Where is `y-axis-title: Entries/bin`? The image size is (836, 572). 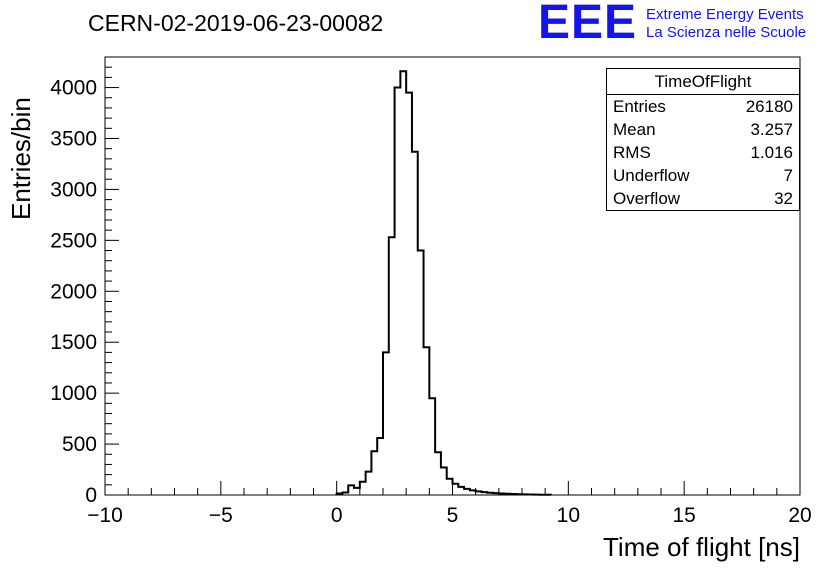
y-axis-title: Entries/bin is located at coordinates (21, 158).